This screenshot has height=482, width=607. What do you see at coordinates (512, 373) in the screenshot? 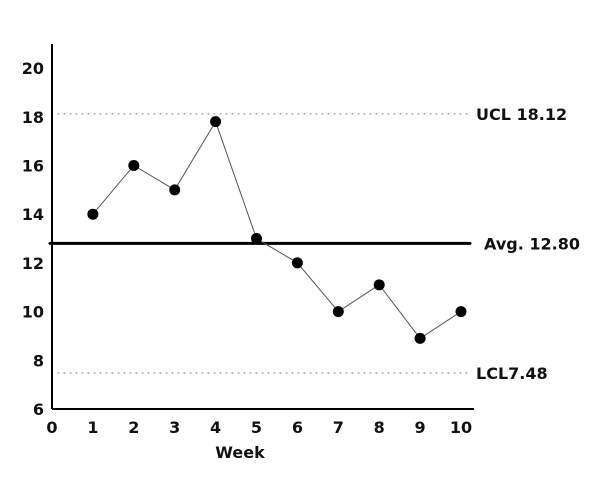
I see `reference-label-2: LCL7.48` at bounding box center [512, 373].